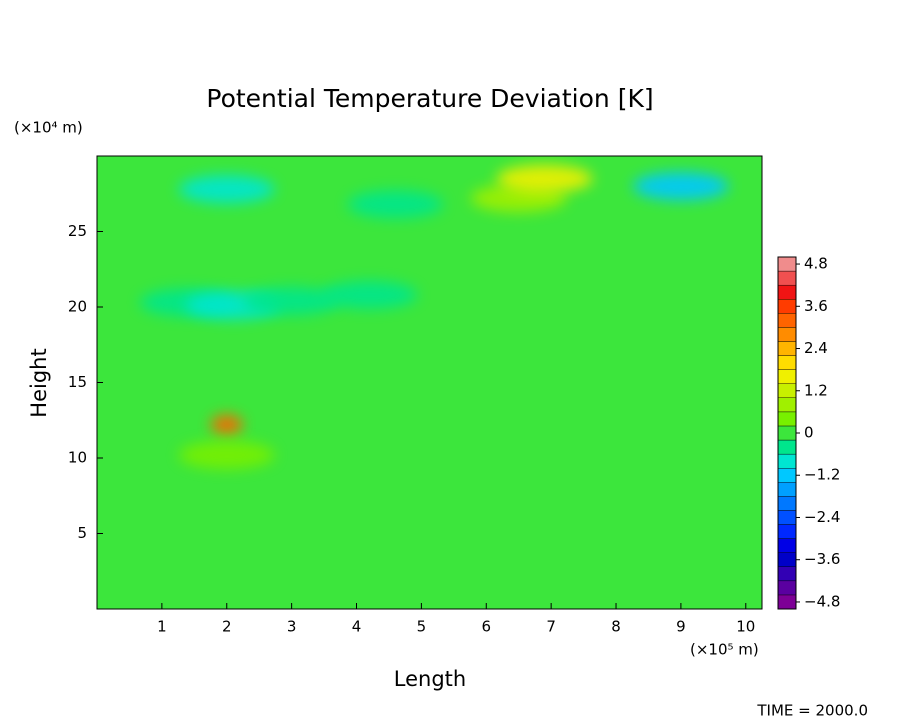 The width and height of the screenshot is (904, 724). Describe the element at coordinates (822, 475) in the screenshot. I see `colorbar-tick-label: −1.2` at that location.